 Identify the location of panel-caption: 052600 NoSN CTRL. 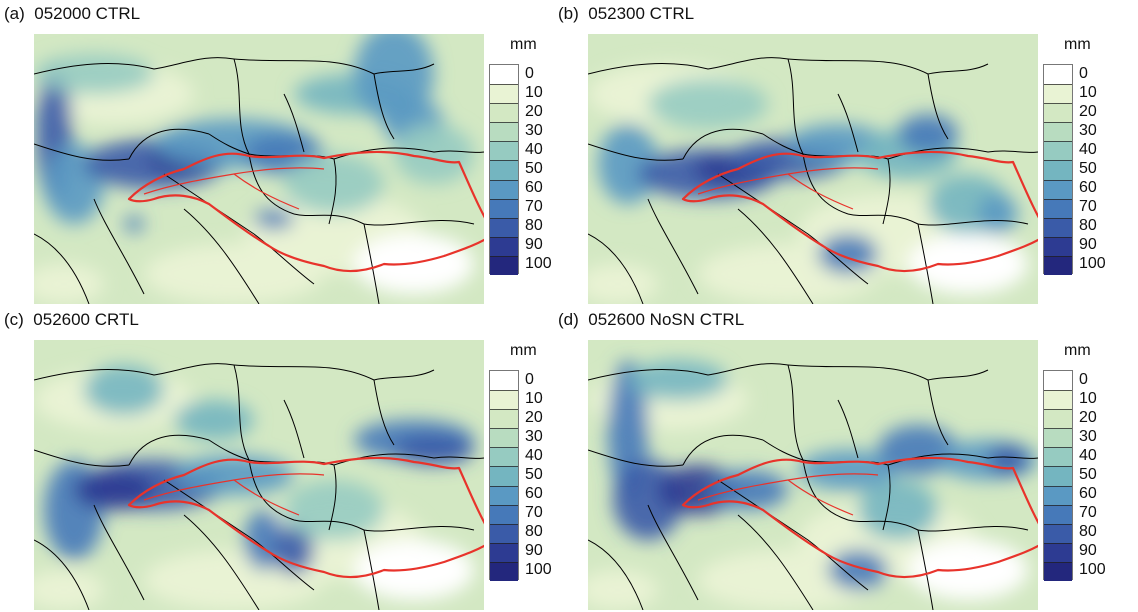
(666, 319).